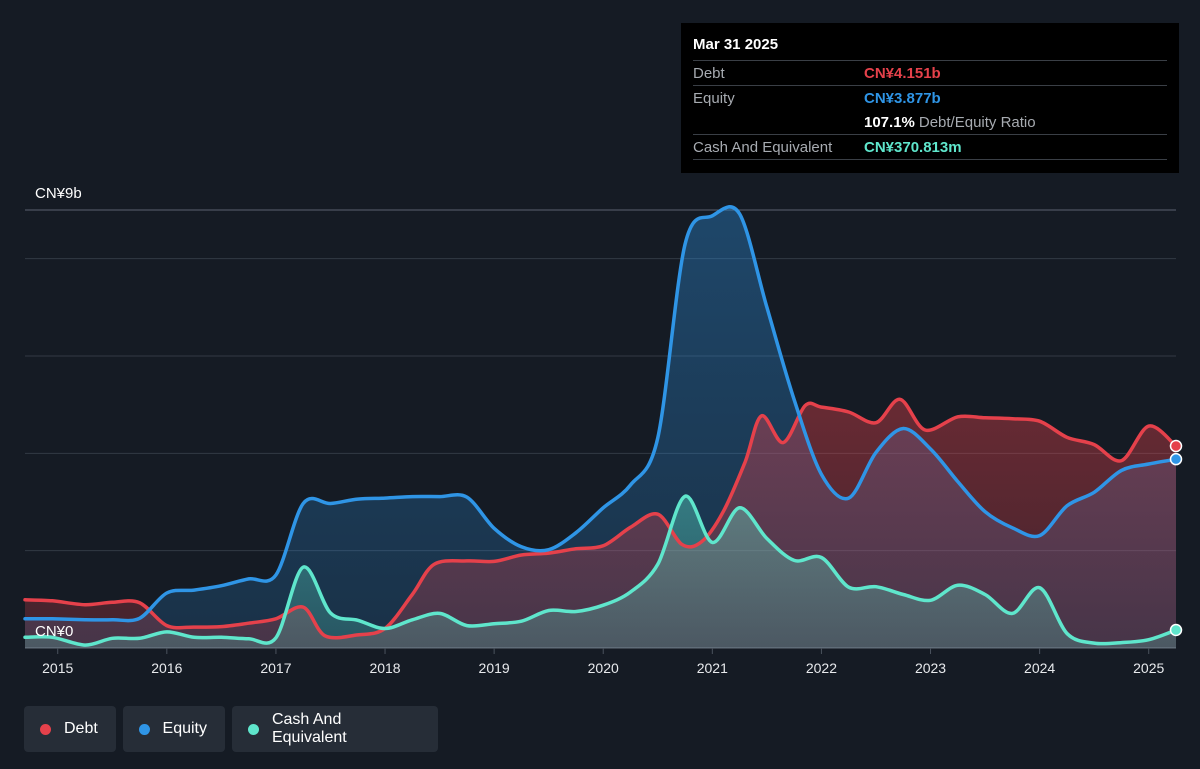  Describe the element at coordinates (1148, 668) in the screenshot. I see `x-tick-label: 2025` at that location.